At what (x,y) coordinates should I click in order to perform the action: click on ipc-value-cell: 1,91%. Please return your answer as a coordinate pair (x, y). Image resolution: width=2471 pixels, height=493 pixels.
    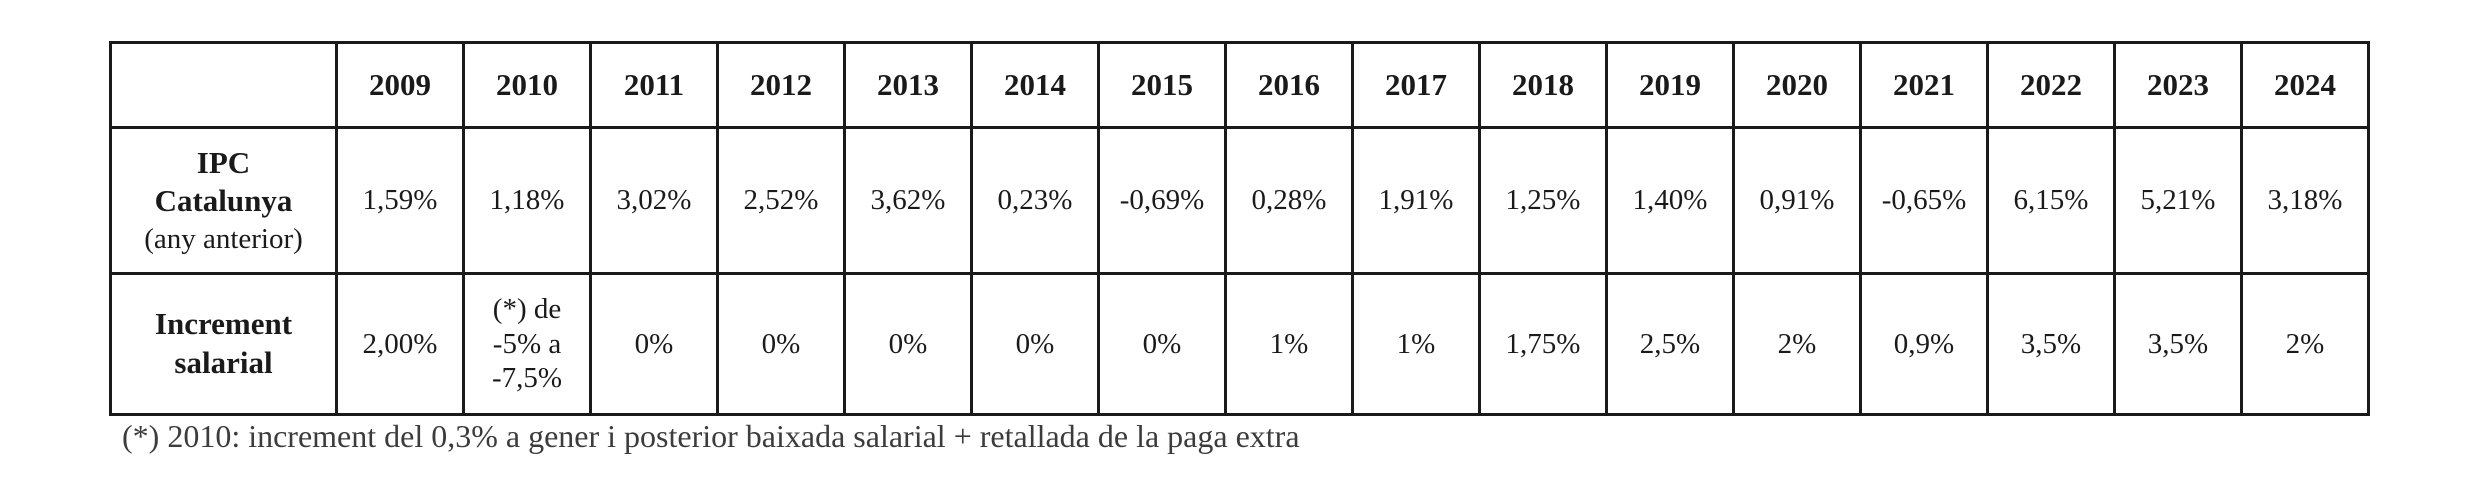
    Looking at the image, I should click on (1416, 200).